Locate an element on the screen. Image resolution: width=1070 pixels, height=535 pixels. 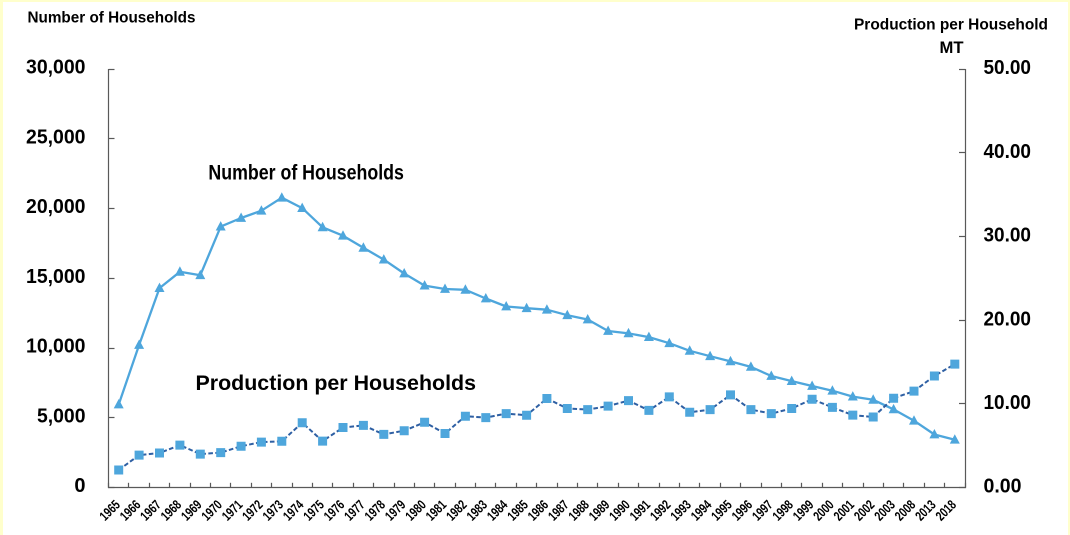
svg-text: 50.00 is located at coordinates (1008, 68).